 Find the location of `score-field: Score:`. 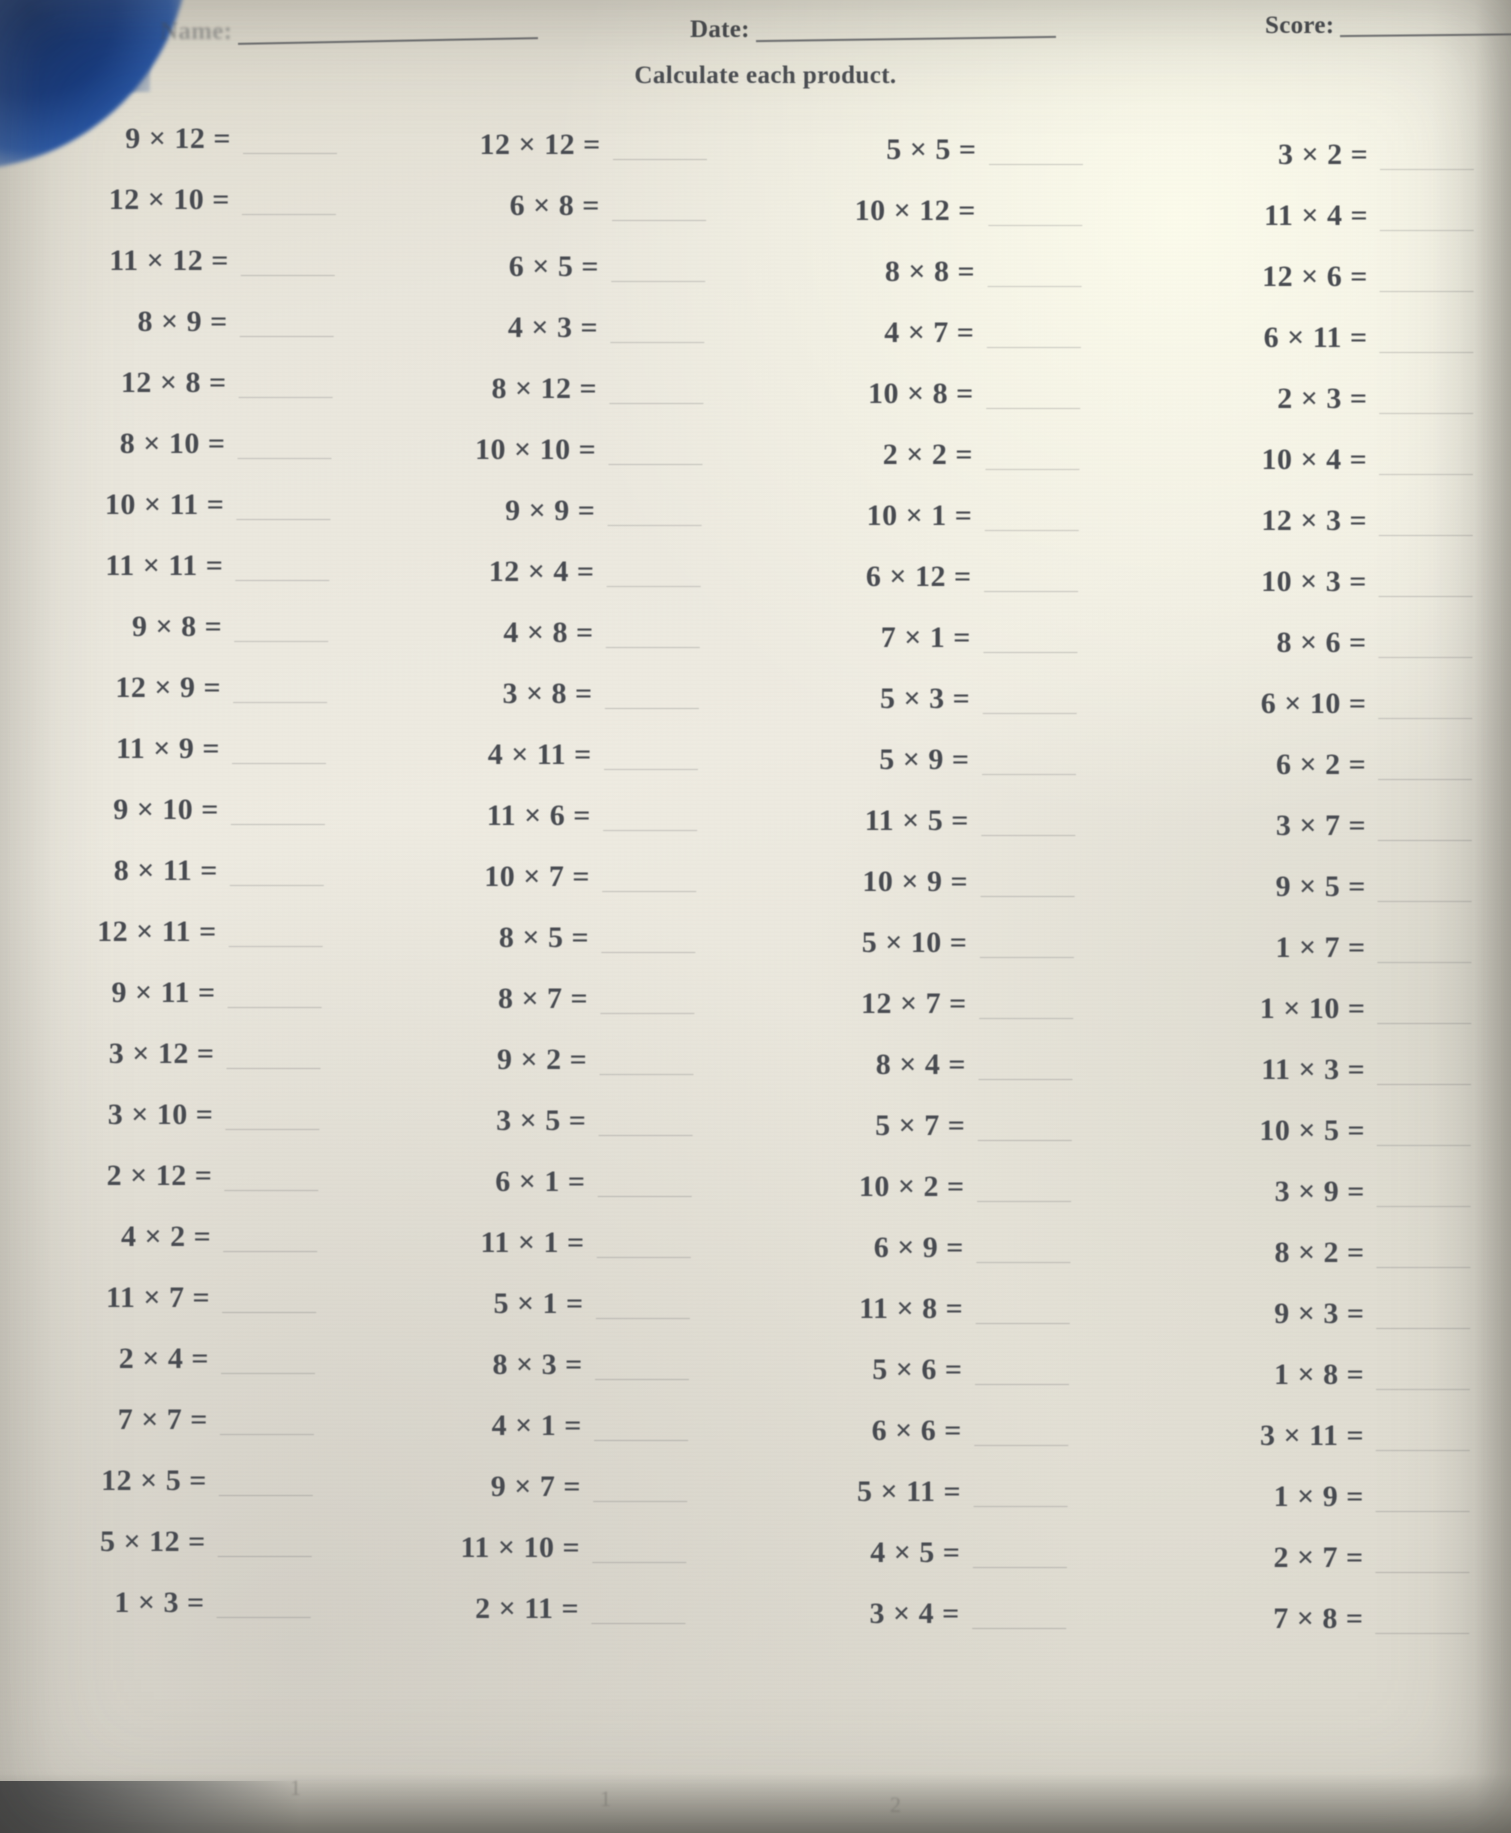

score-field: Score: is located at coordinates (1388, 26).